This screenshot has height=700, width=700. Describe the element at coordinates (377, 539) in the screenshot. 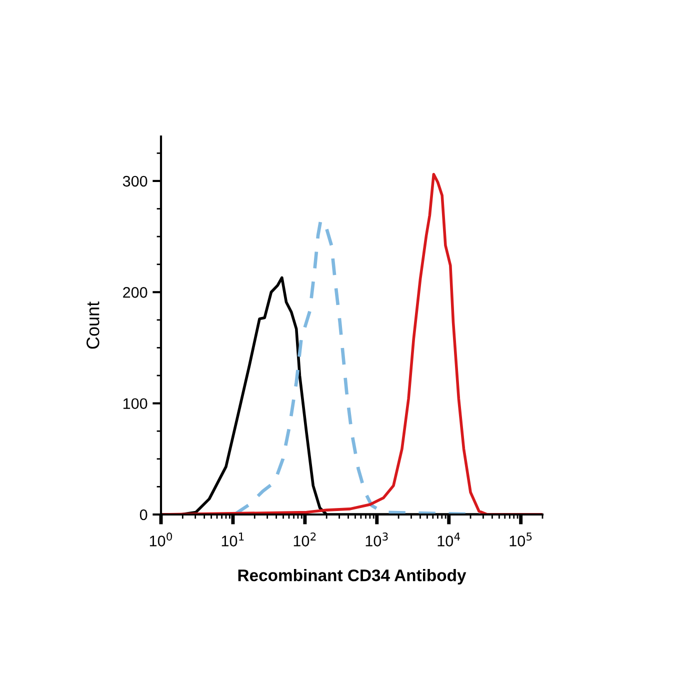

I see `x-tick-label: 10$^{3}$` at that location.